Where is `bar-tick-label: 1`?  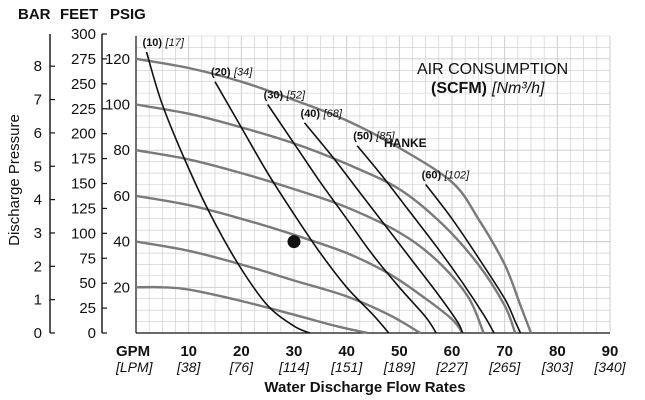
bar-tick-label: 1 is located at coordinates (38, 300).